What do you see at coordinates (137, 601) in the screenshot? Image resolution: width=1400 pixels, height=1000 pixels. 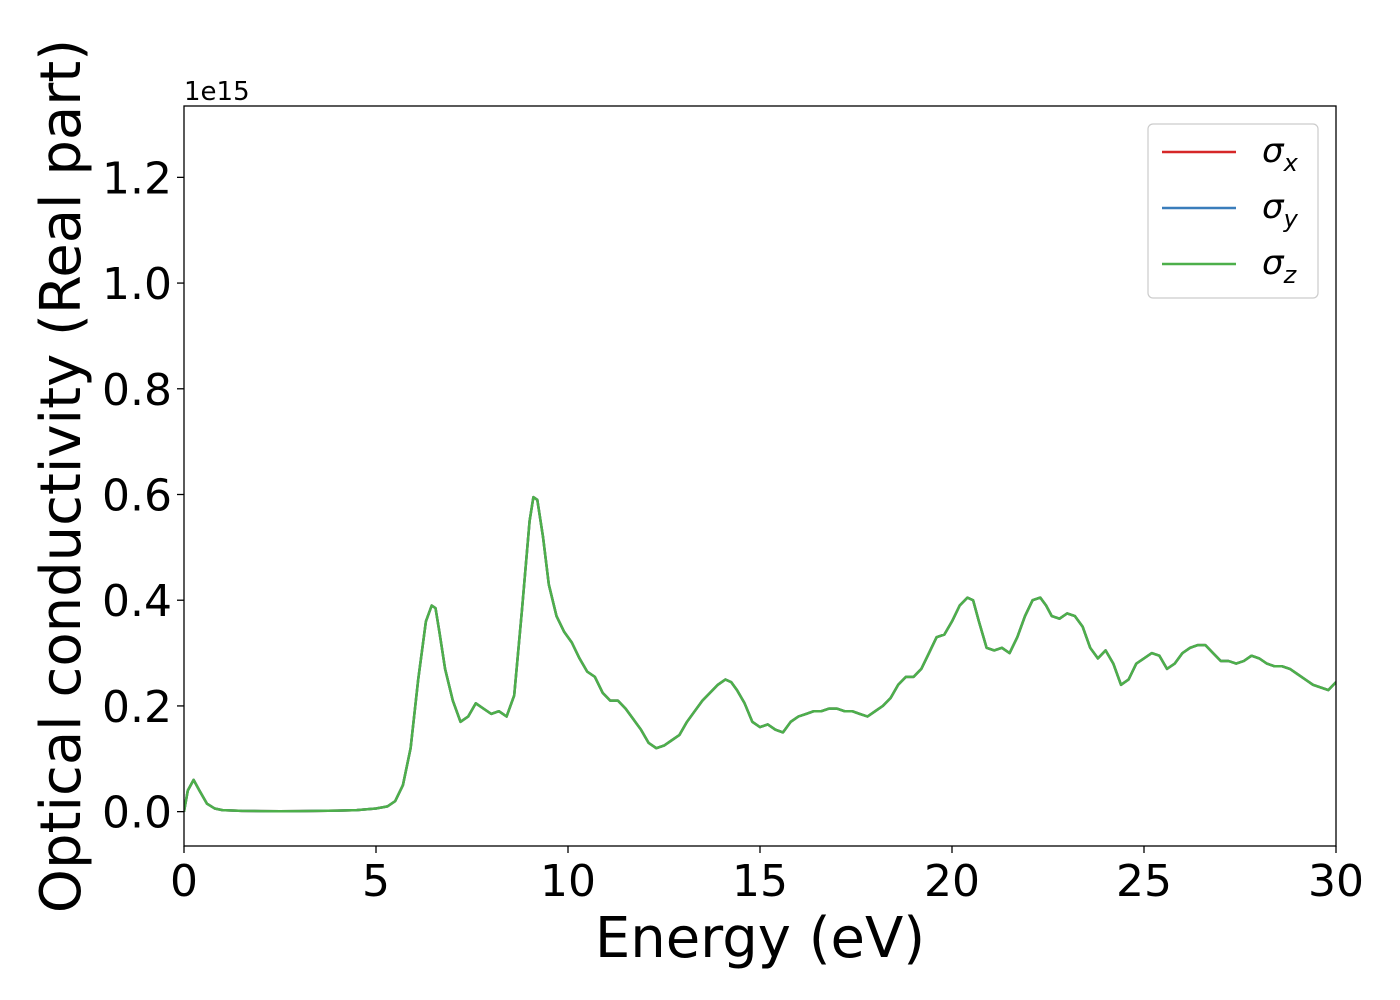 I see `y-tick-label: 0.4` at bounding box center [137, 601].